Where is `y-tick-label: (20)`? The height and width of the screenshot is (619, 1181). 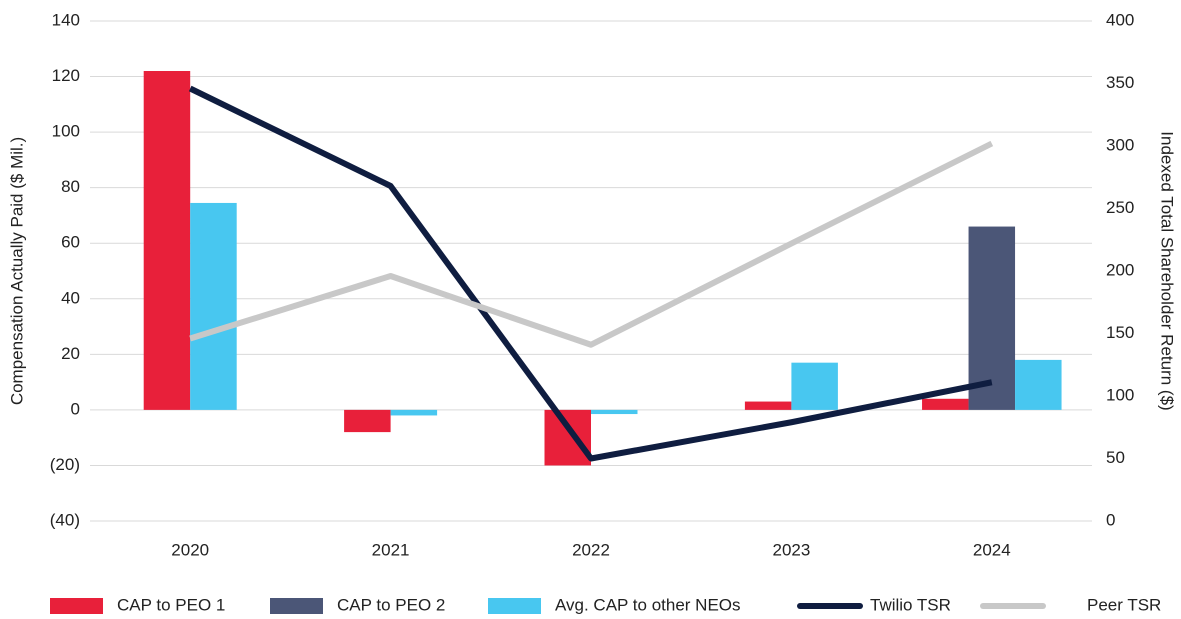
y-tick-label: (20) is located at coordinates (65, 464).